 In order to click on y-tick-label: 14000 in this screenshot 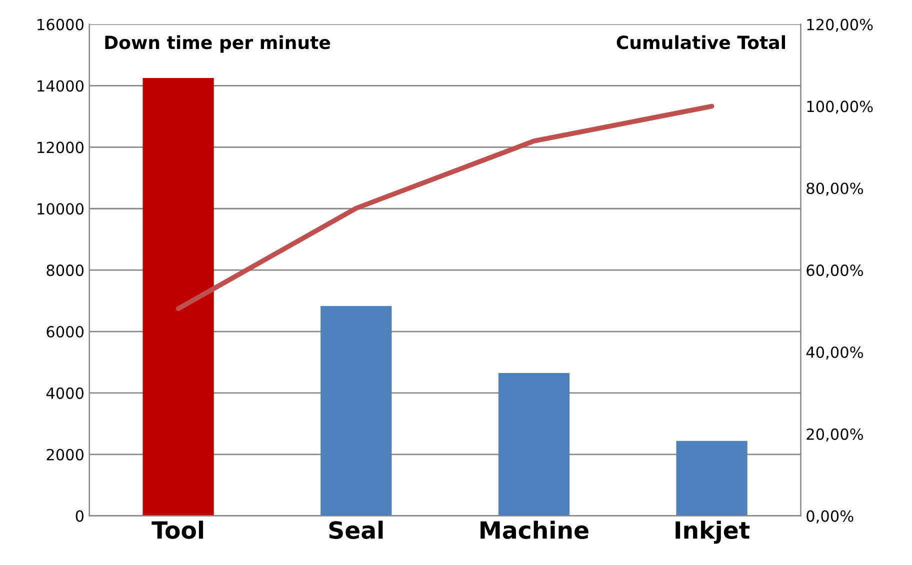, I will do `click(61, 86)`.